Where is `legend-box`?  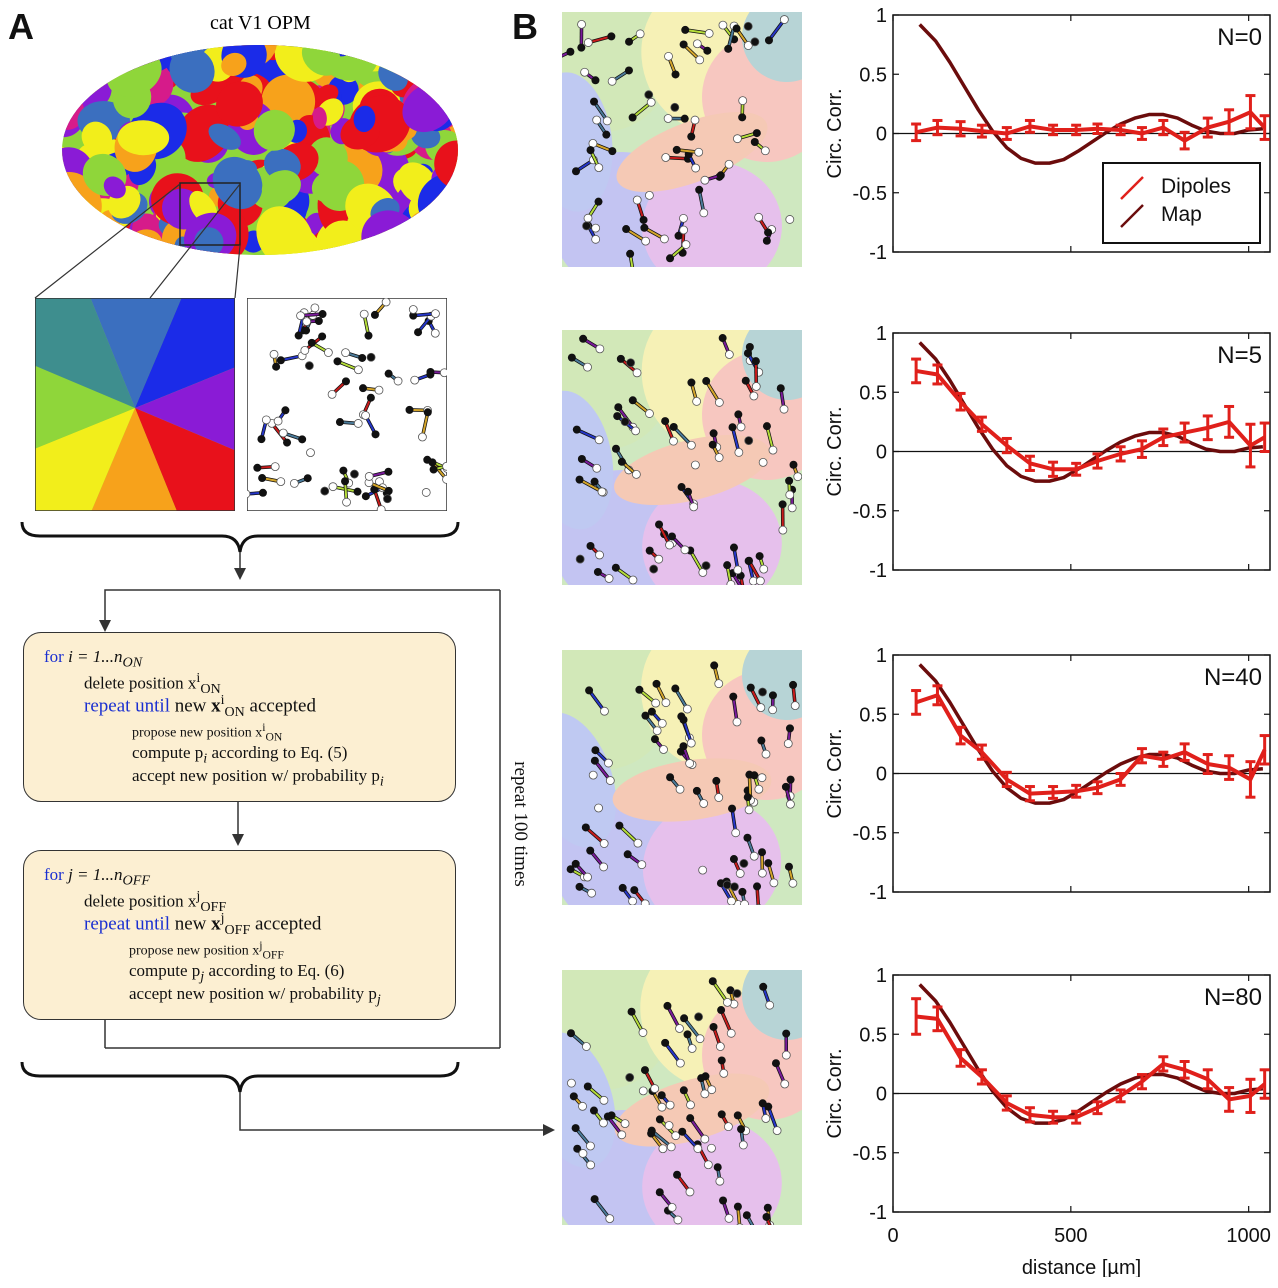 legend-box is located at coordinates (1181, 203).